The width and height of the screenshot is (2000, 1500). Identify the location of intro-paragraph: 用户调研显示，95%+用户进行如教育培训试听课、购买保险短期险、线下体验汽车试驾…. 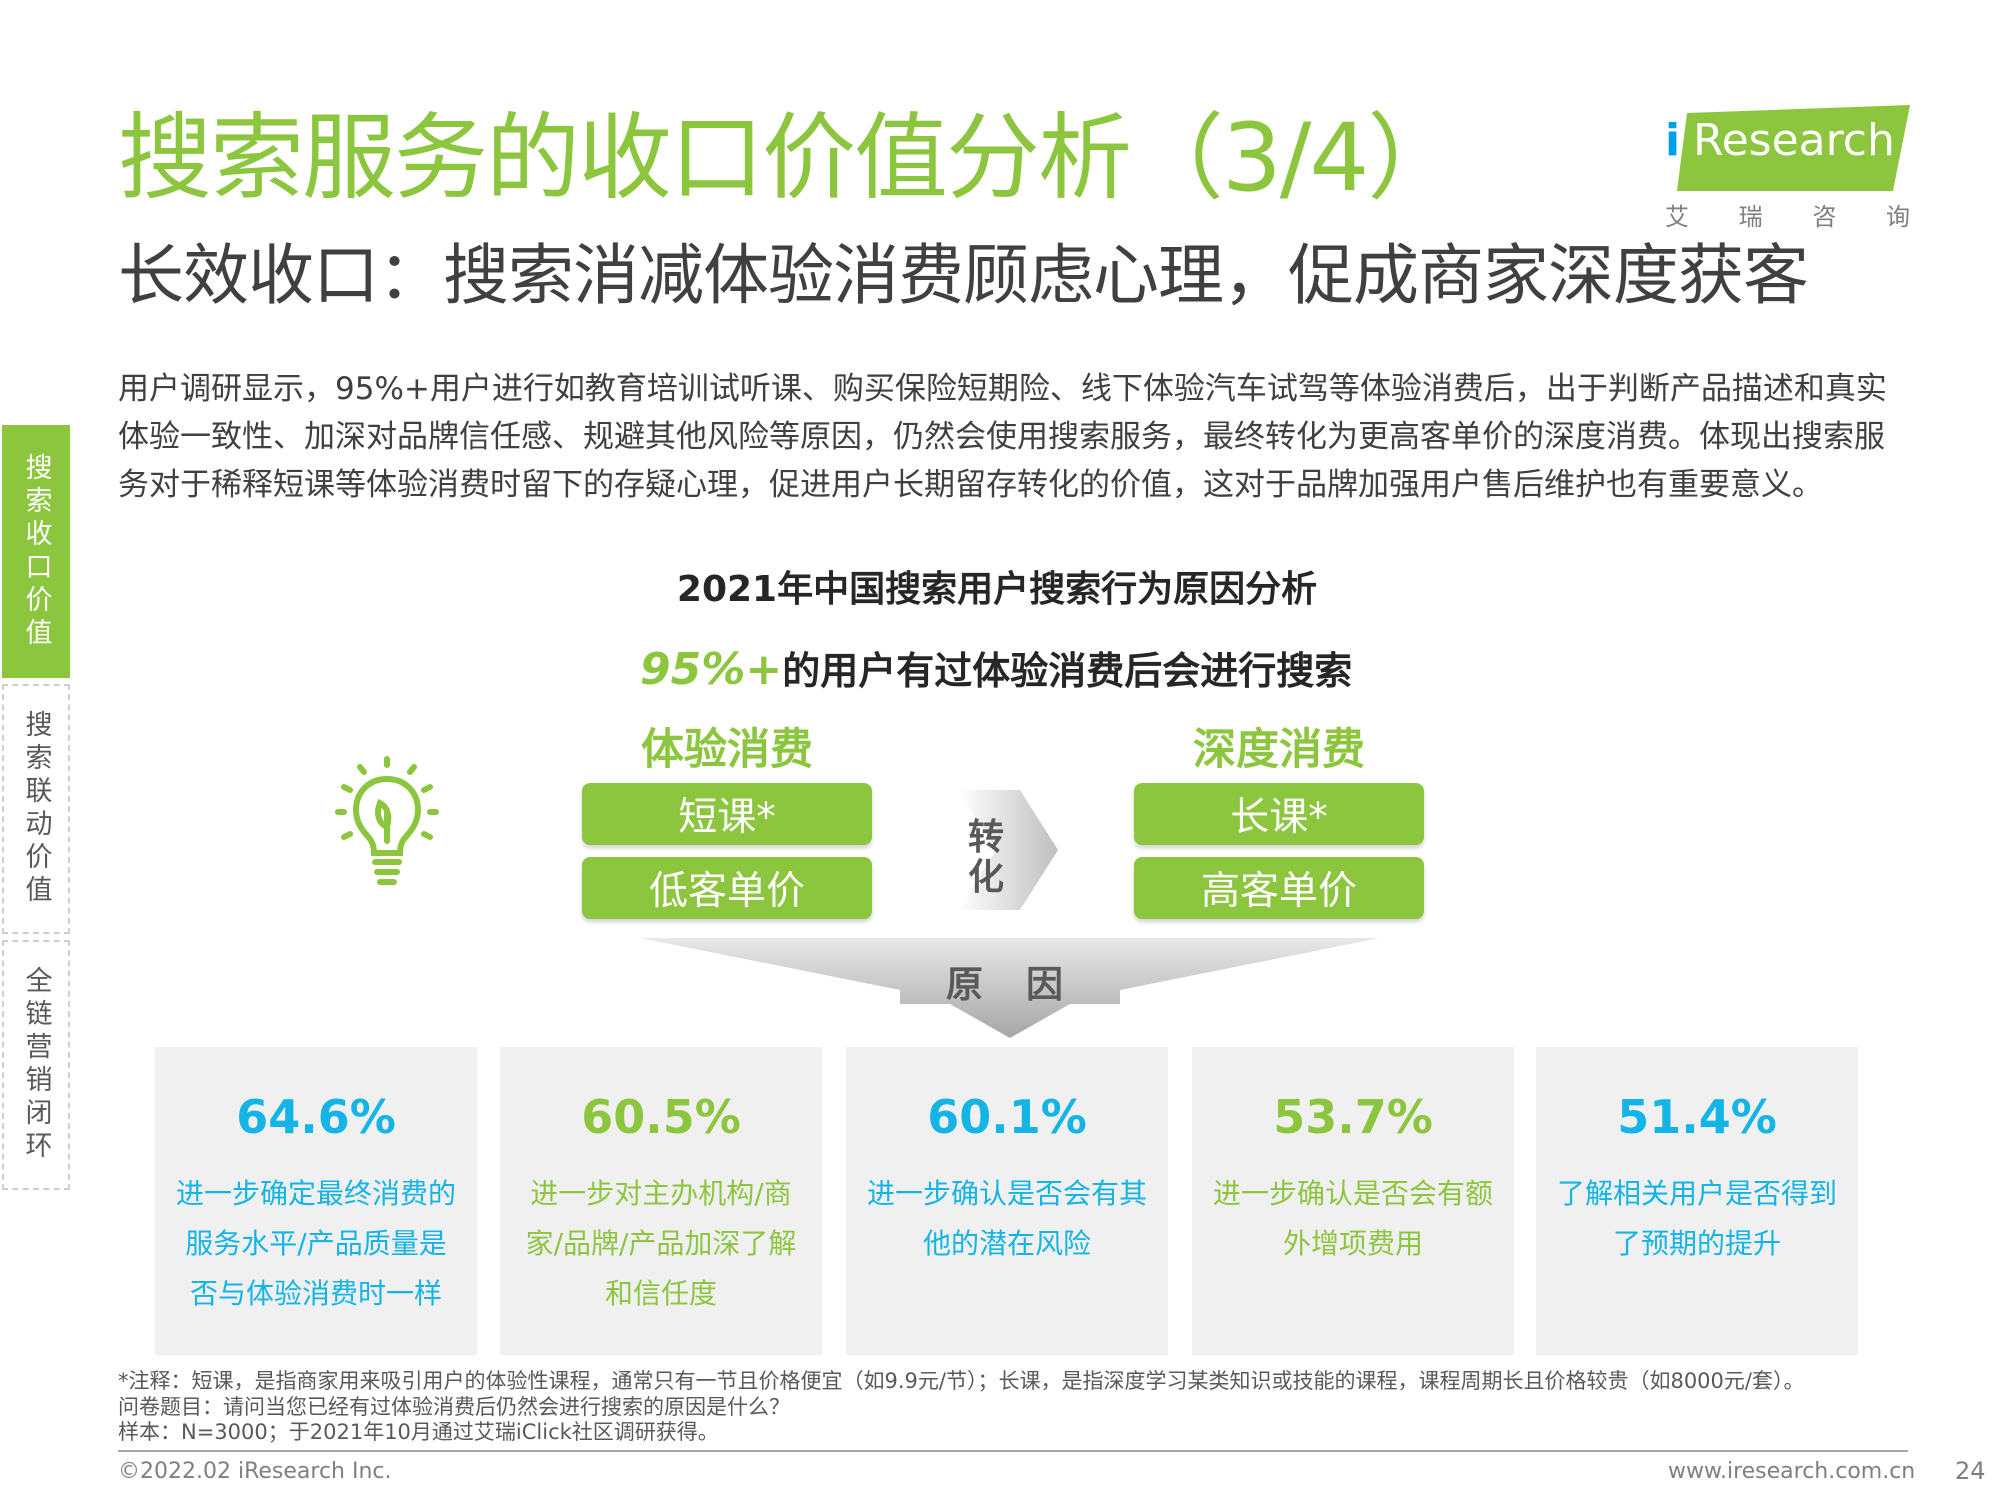
(1002, 437).